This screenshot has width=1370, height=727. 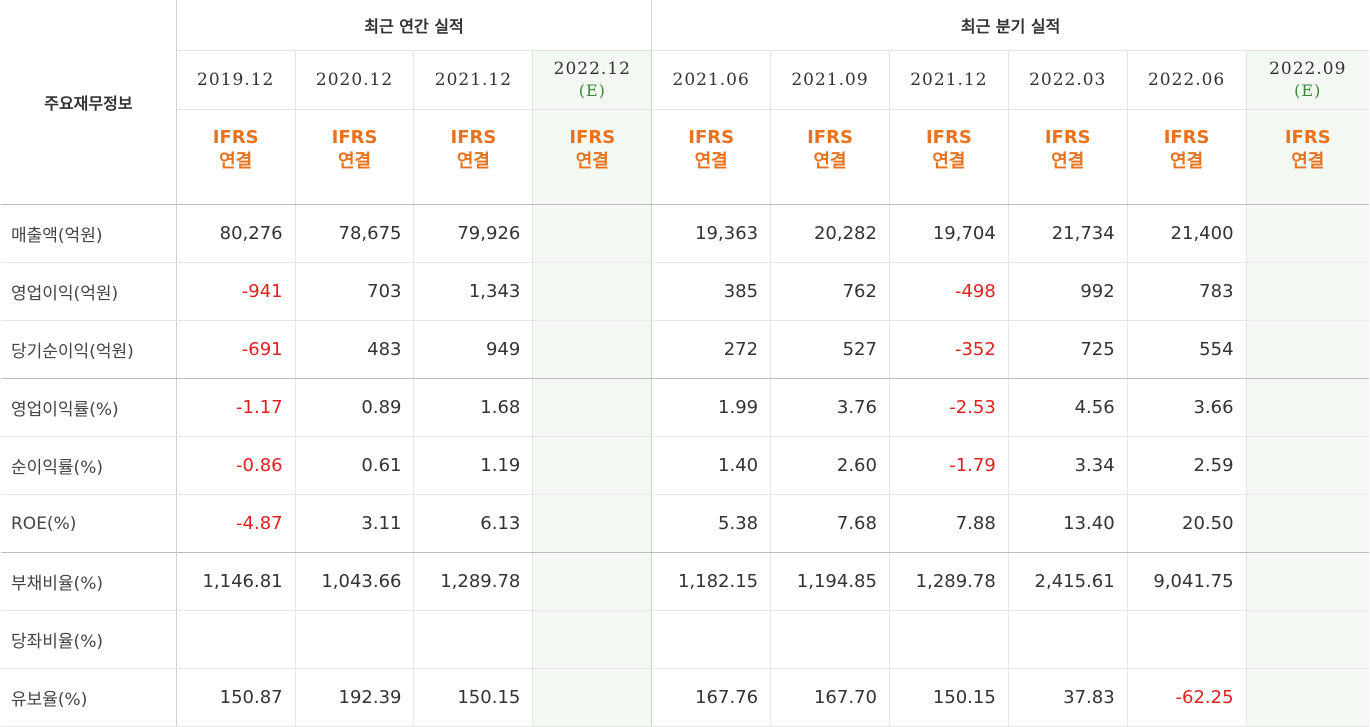 I want to click on value-cell: 1,194.85, so click(x=830, y=581).